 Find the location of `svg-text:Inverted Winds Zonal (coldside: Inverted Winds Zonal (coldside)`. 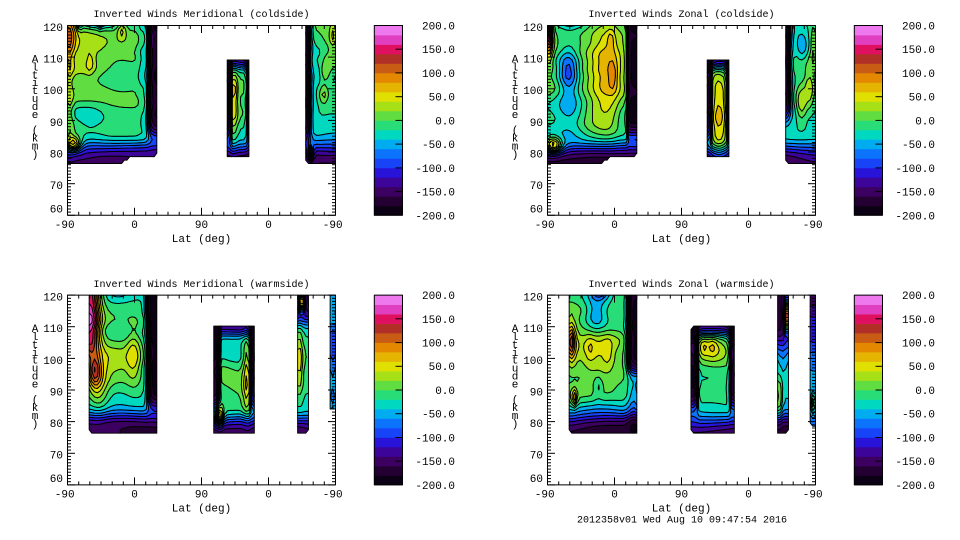

svg-text:Inverted Winds Zonal (coldside: Inverted Winds Zonal (coldside) is located at coordinates (681, 15).